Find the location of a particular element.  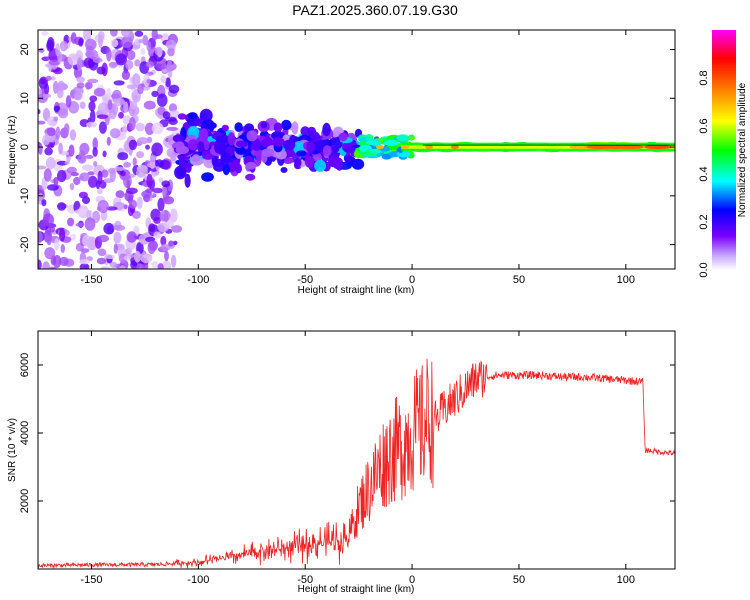

colorbar-tick-label: 0.2 is located at coordinates (704, 221).